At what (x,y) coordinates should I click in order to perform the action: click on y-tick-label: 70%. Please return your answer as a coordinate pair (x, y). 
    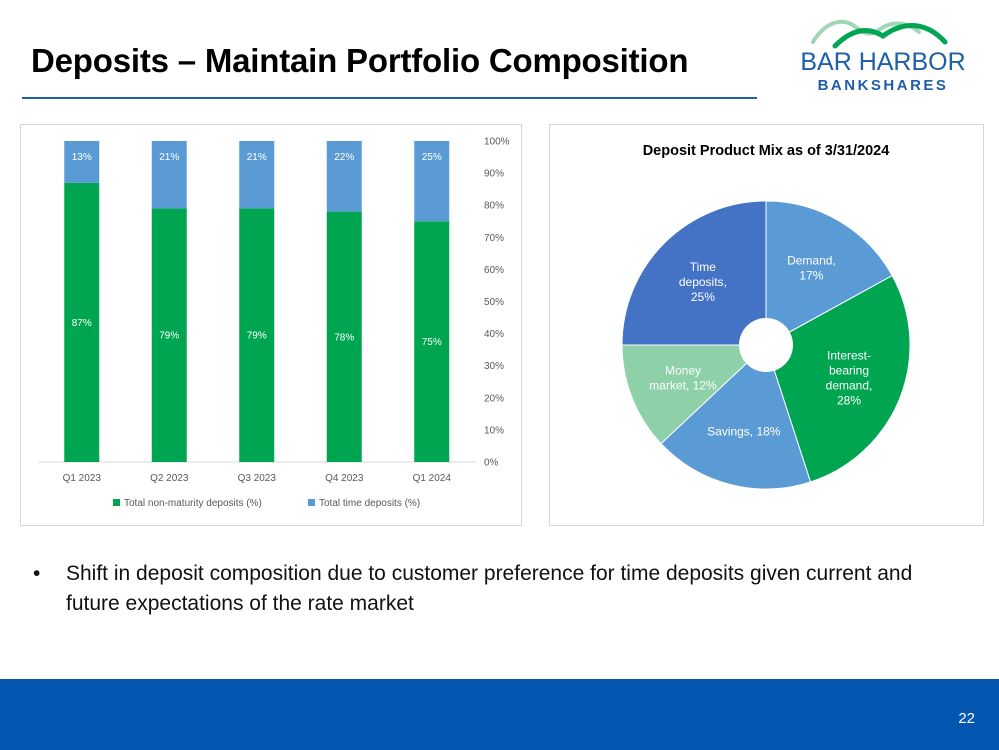
    Looking at the image, I should click on (494, 238).